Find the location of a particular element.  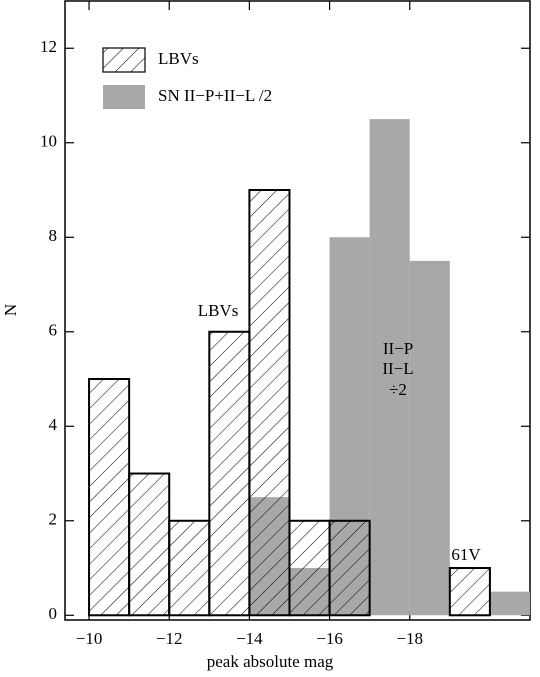

y-tick-label: 2 is located at coordinates (53, 519).